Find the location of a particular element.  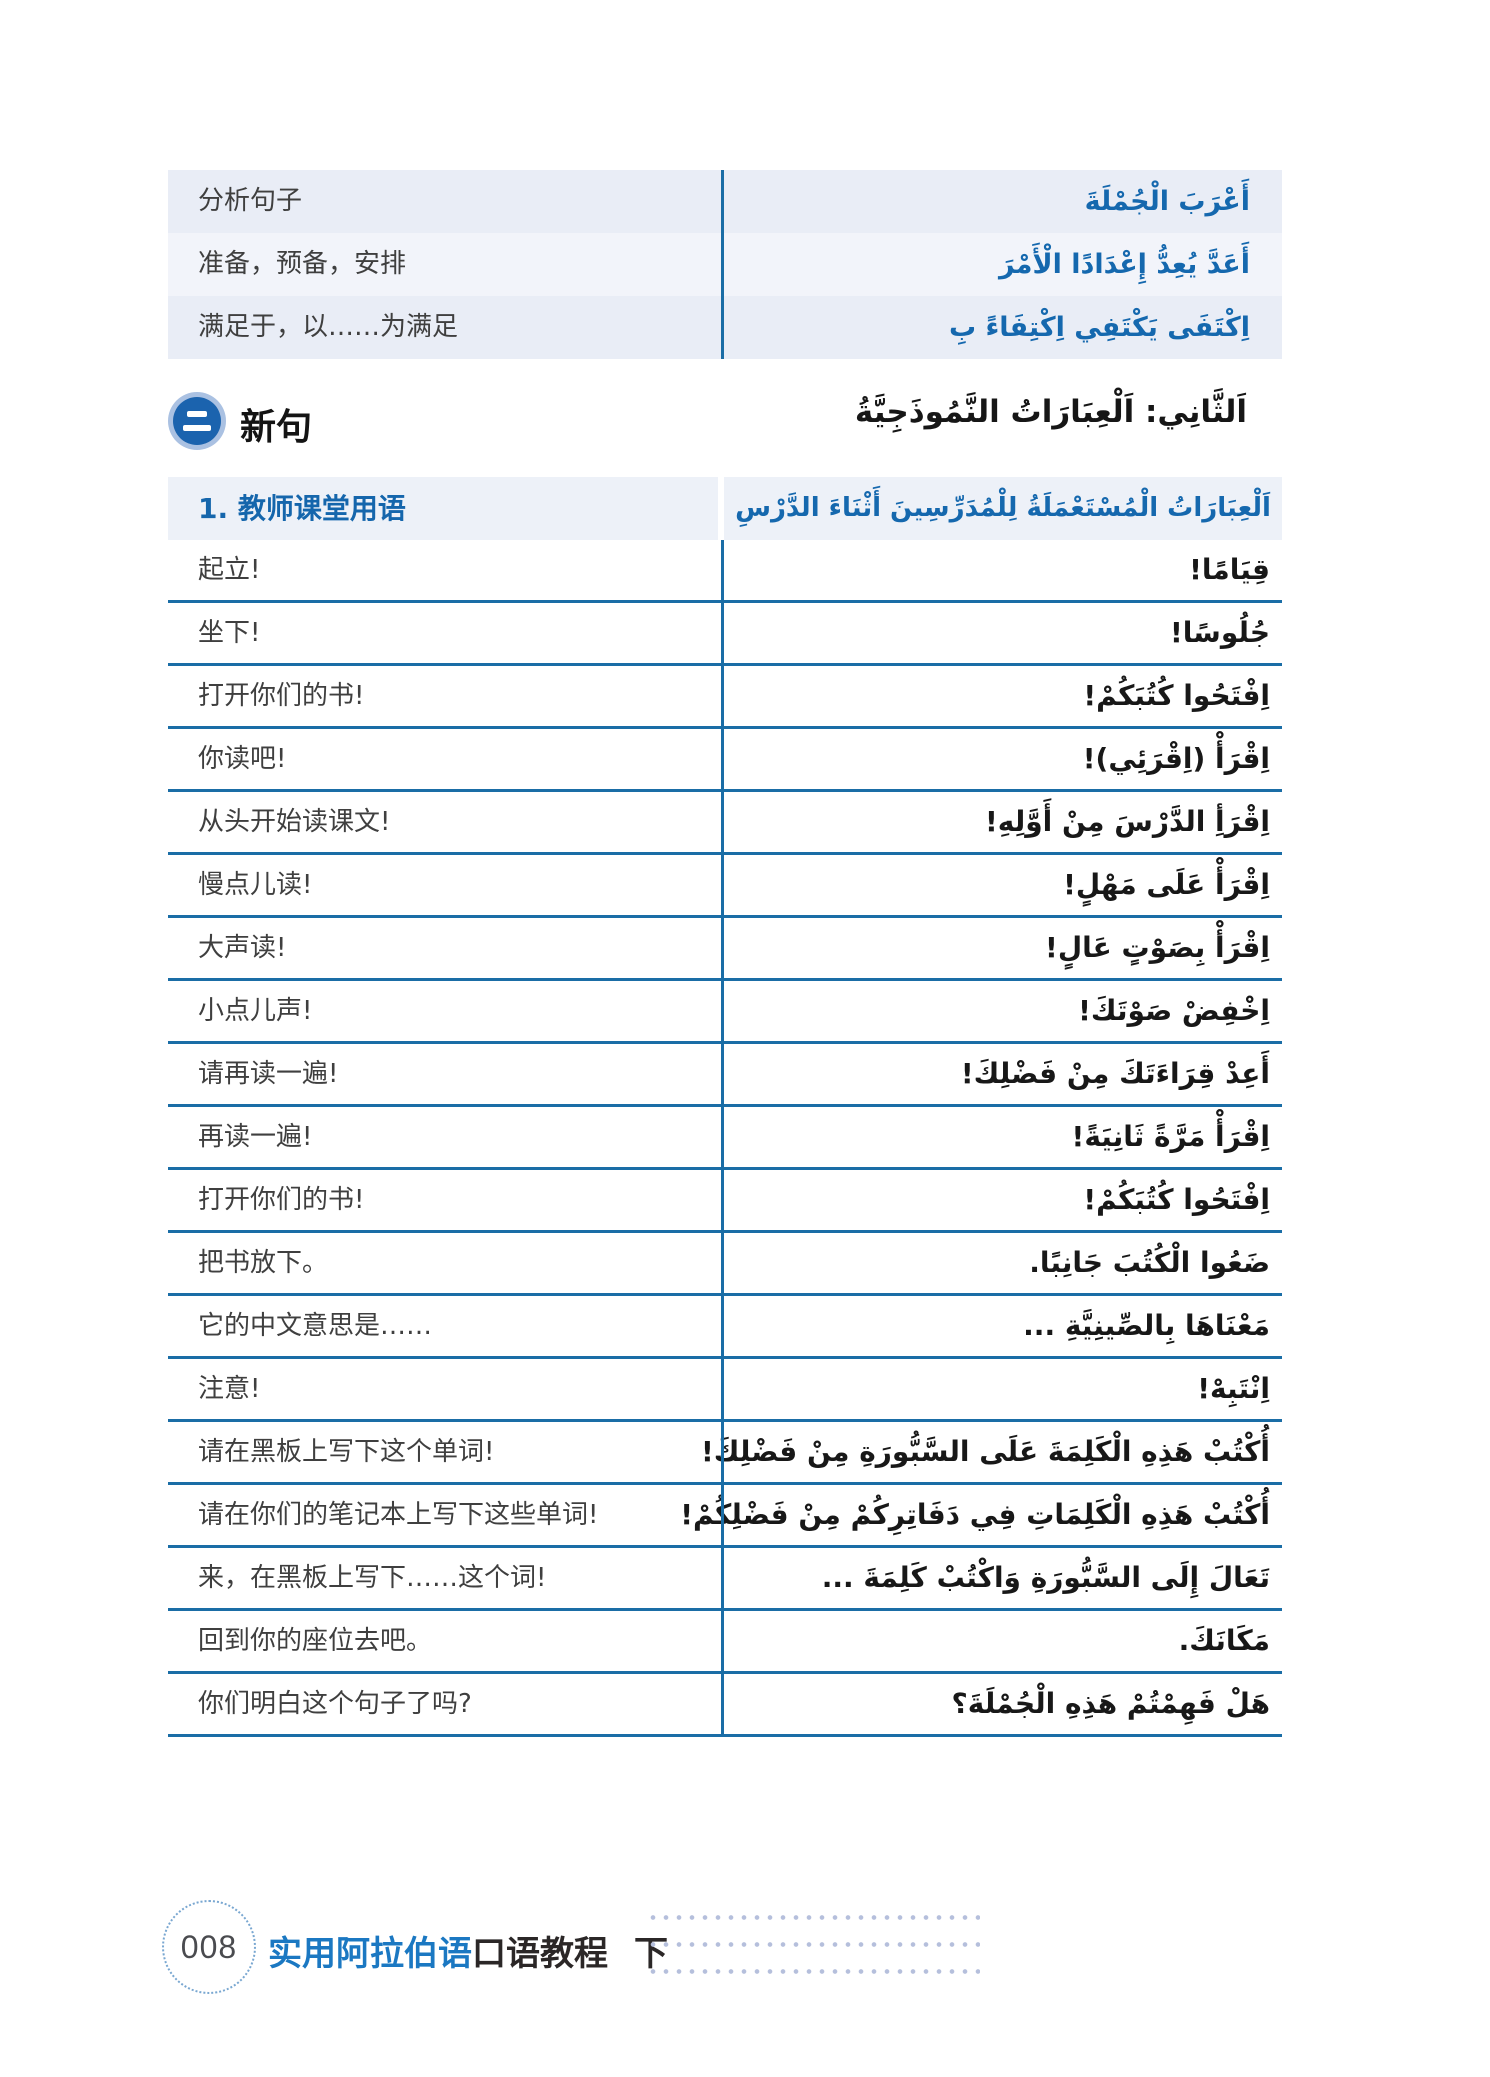

phrase-chinese: 回到你的座位去吧。 is located at coordinates (315, 1641).